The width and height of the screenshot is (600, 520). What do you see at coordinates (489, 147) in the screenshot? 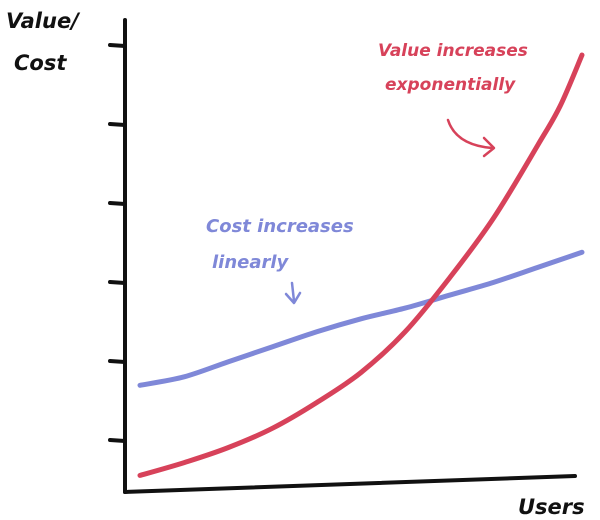
I see `value-annotation-arrowhead` at bounding box center [489, 147].